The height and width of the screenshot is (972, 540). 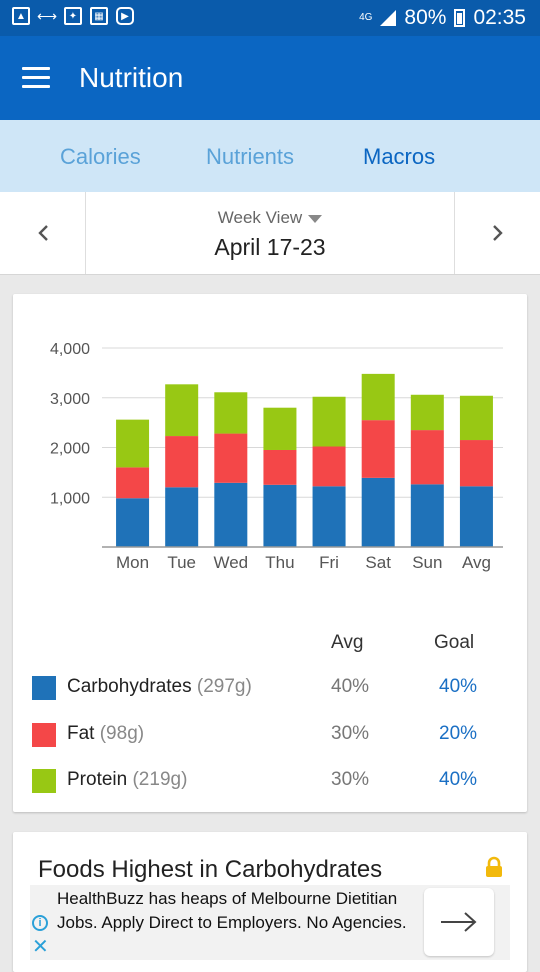 I want to click on app-bar: Nutrition, so click(x=270, y=78).